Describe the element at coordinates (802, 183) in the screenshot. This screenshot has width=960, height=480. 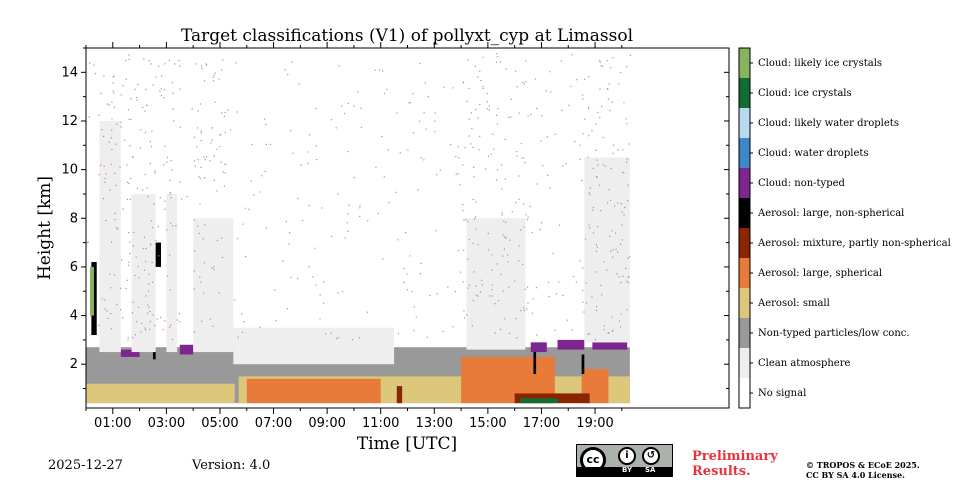
I see `legend-entry-label: Cloud: non-typed` at that location.